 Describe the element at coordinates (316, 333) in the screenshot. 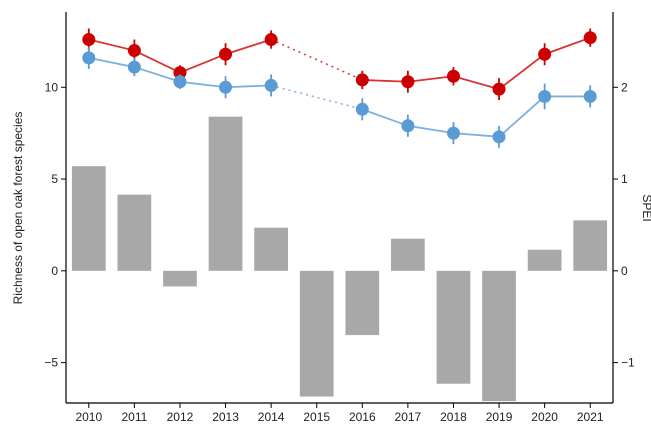

I see `bar-2015` at that location.